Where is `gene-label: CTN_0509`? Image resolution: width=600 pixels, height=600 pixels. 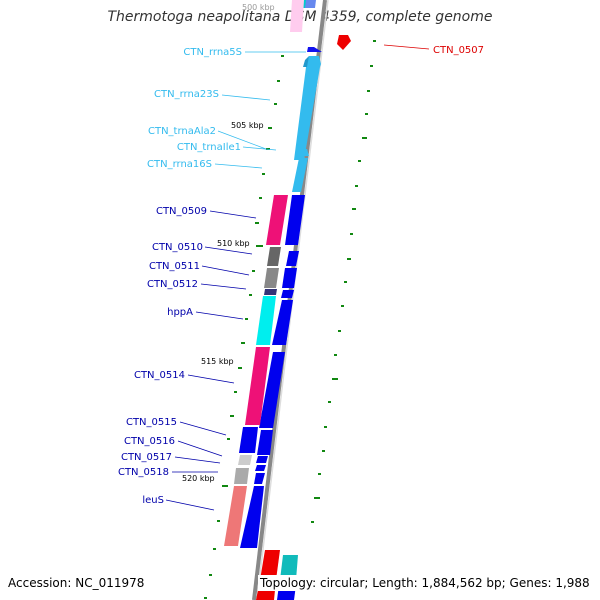 gene-label: CTN_0509 is located at coordinates (181, 211).